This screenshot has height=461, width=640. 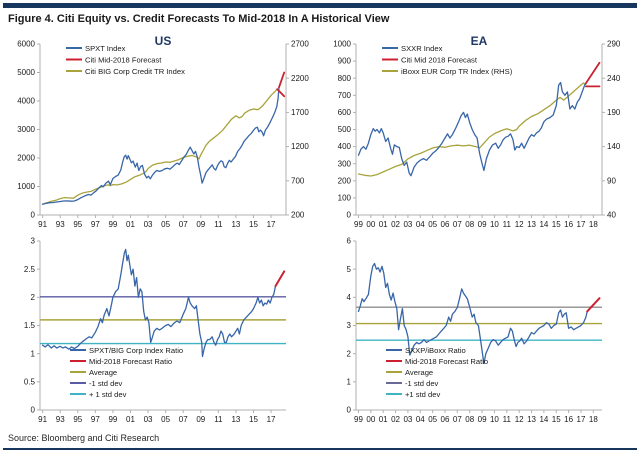 I want to click on svg-text: EA, so click(x=479, y=41).